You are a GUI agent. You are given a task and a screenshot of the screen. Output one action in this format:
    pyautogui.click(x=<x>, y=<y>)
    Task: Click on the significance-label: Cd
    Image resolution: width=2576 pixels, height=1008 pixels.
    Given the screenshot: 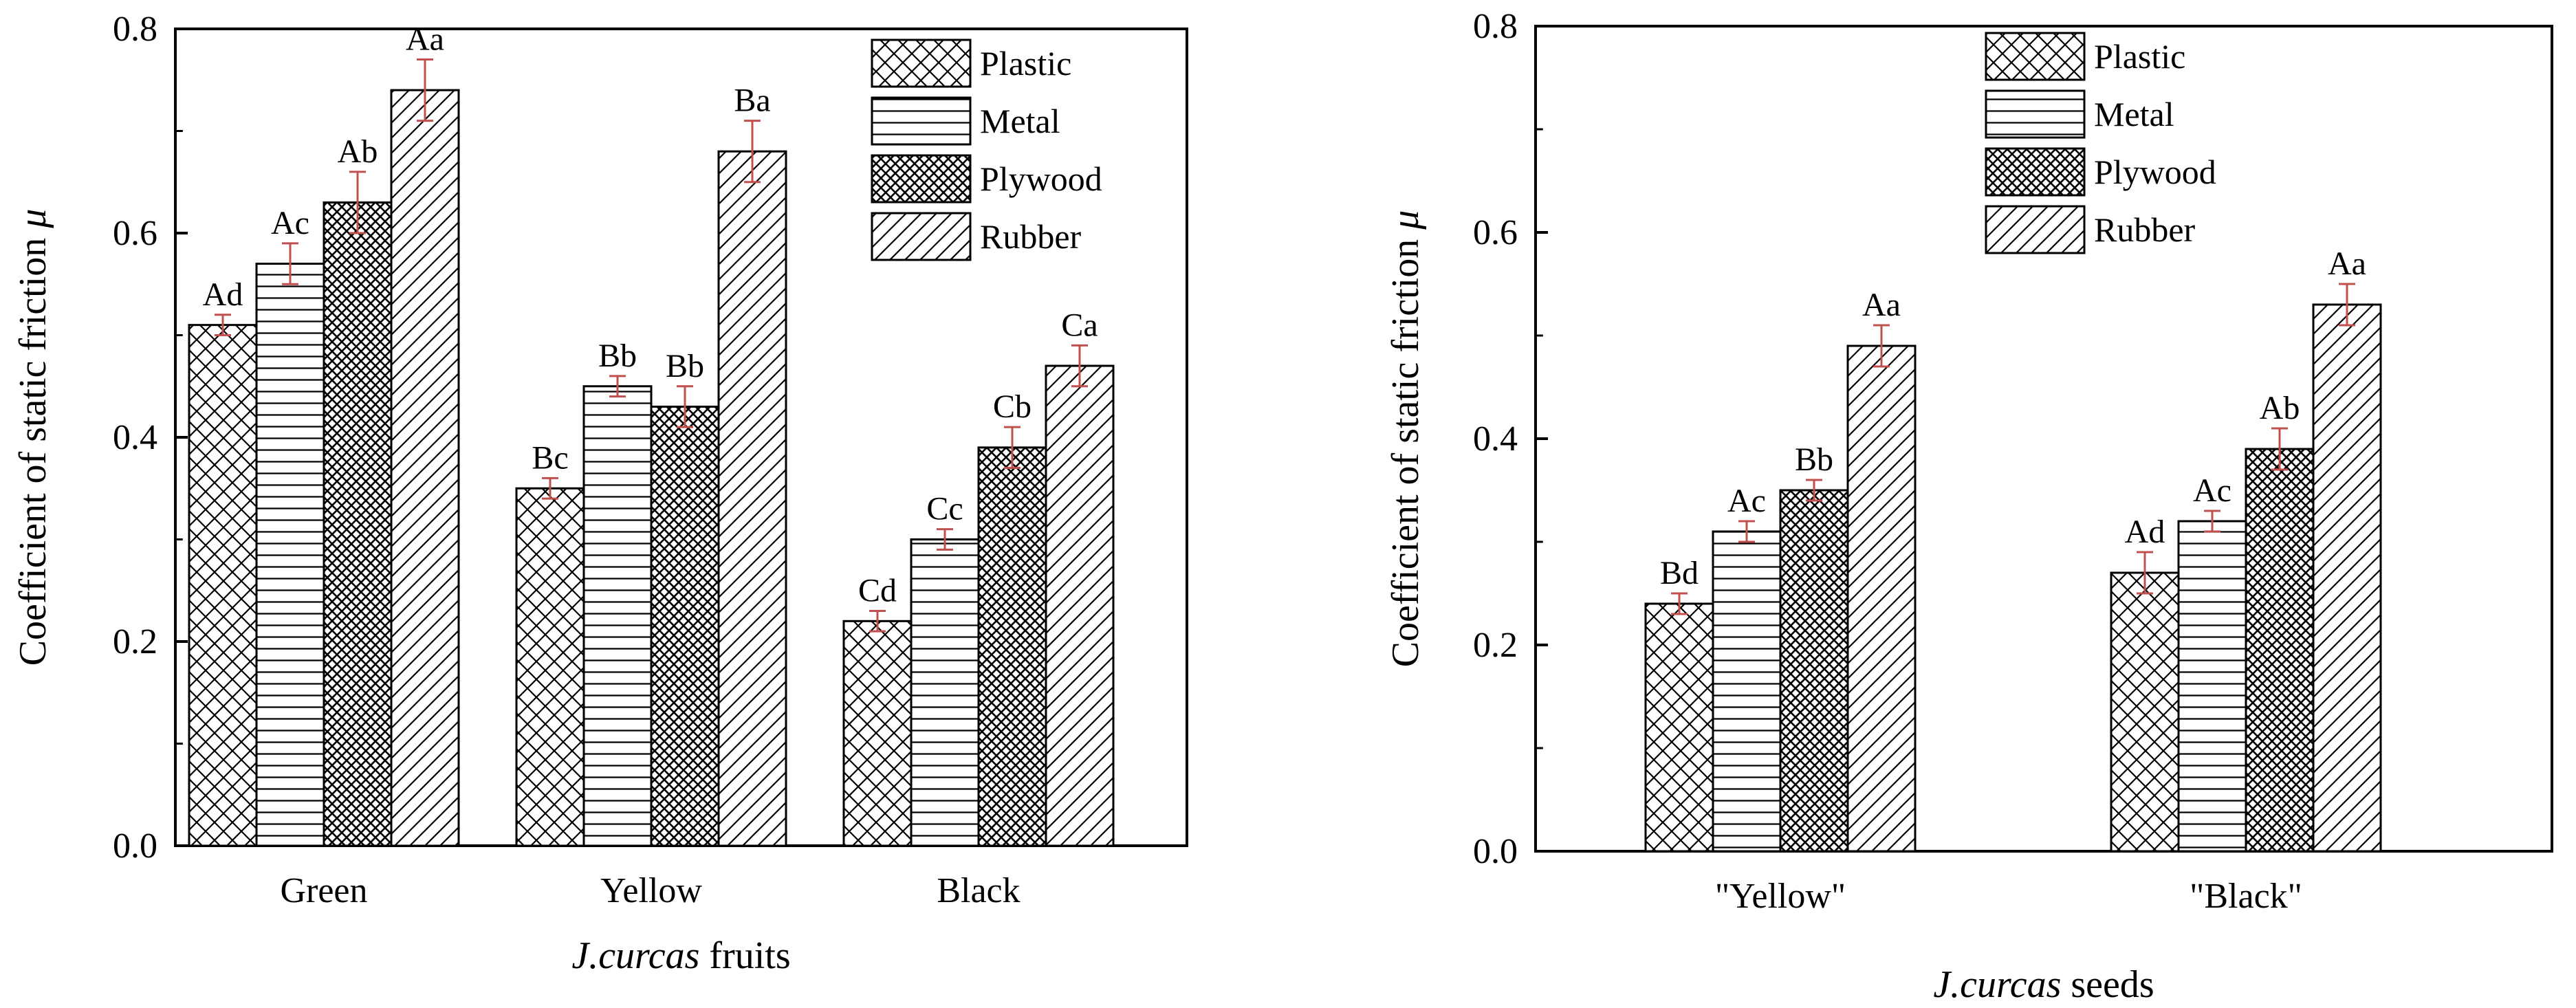 What is the action you would take?
    pyautogui.click(x=877, y=590)
    